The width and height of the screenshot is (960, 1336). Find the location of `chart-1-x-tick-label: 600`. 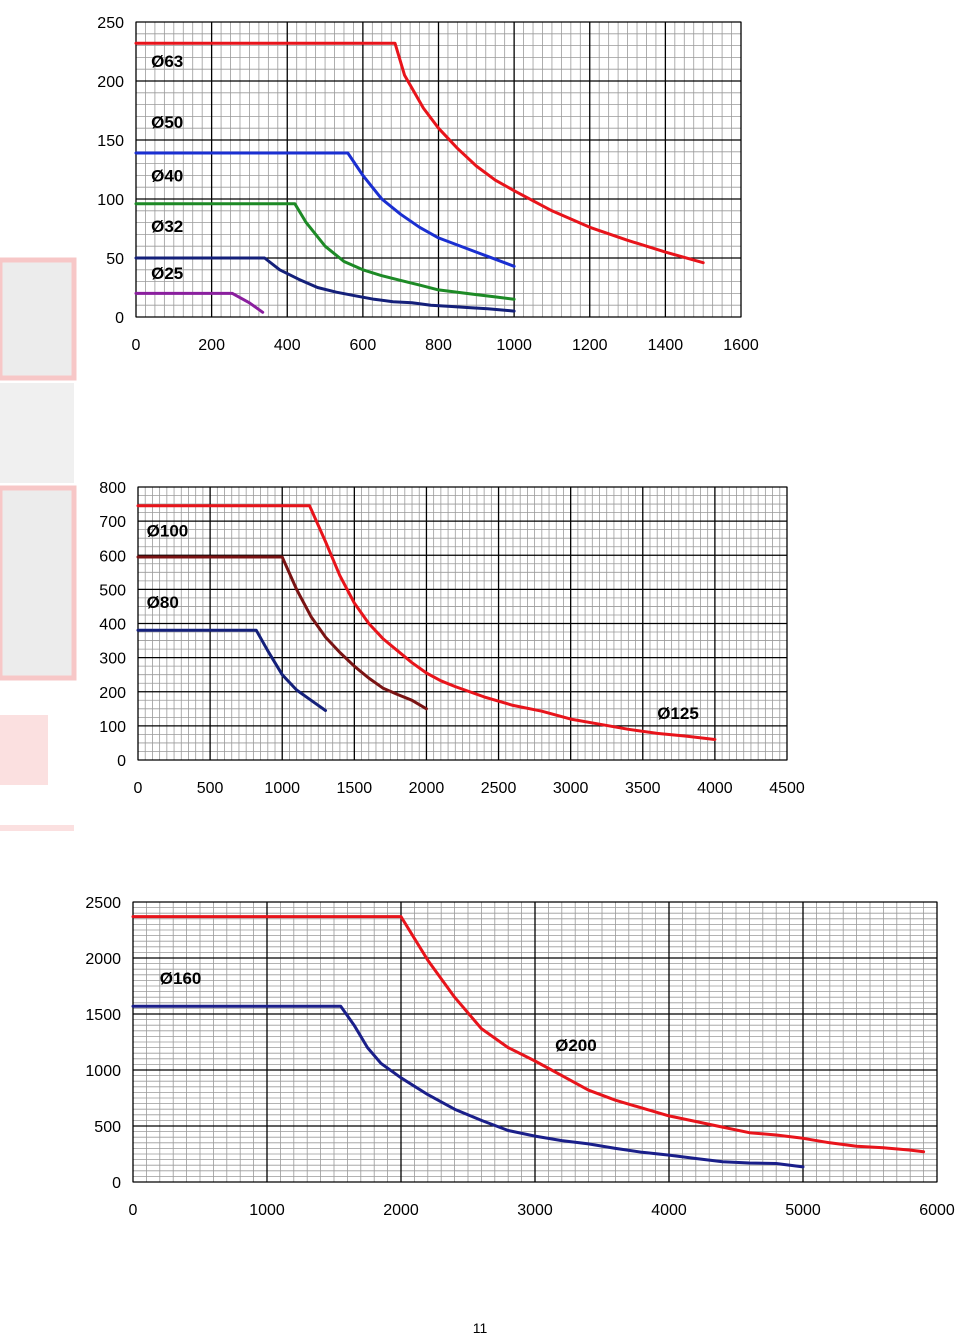

chart-1-x-tick-label: 600 is located at coordinates (363, 345).